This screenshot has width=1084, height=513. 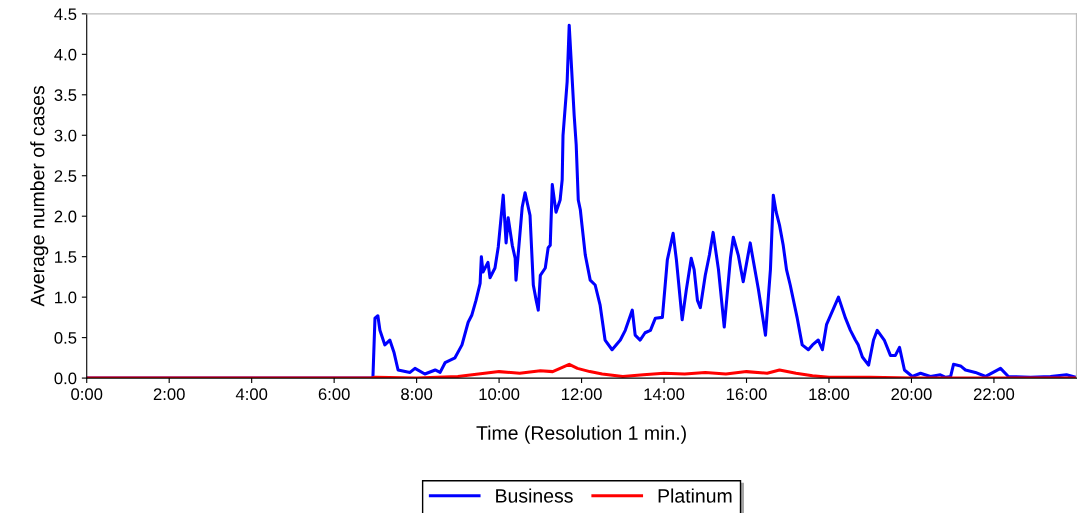 What do you see at coordinates (251, 394) in the screenshot?
I see `x-tick-label: 4:00` at bounding box center [251, 394].